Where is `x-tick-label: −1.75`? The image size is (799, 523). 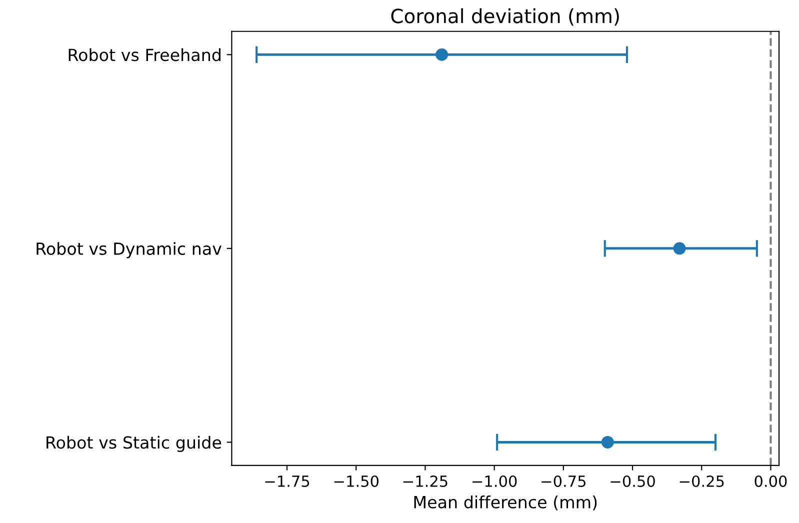 x-tick-label: −1.75 is located at coordinates (287, 482).